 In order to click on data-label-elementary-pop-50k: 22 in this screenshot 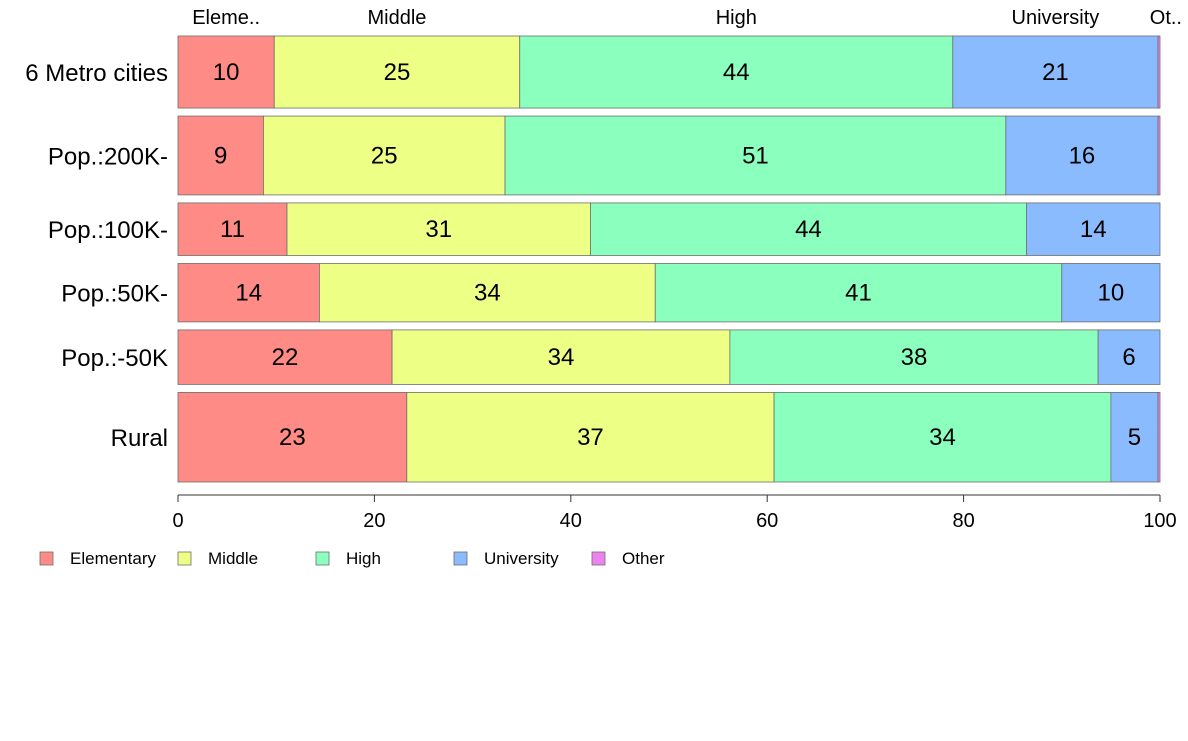, I will do `click(285, 357)`.